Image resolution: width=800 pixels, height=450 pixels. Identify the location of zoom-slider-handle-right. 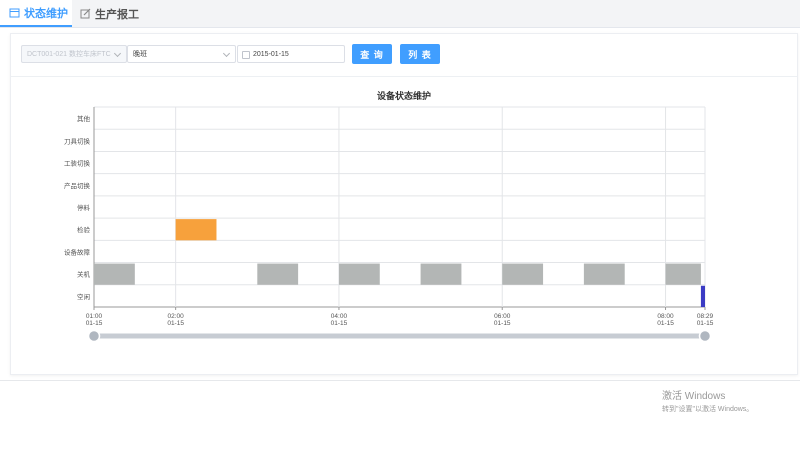
(705, 336).